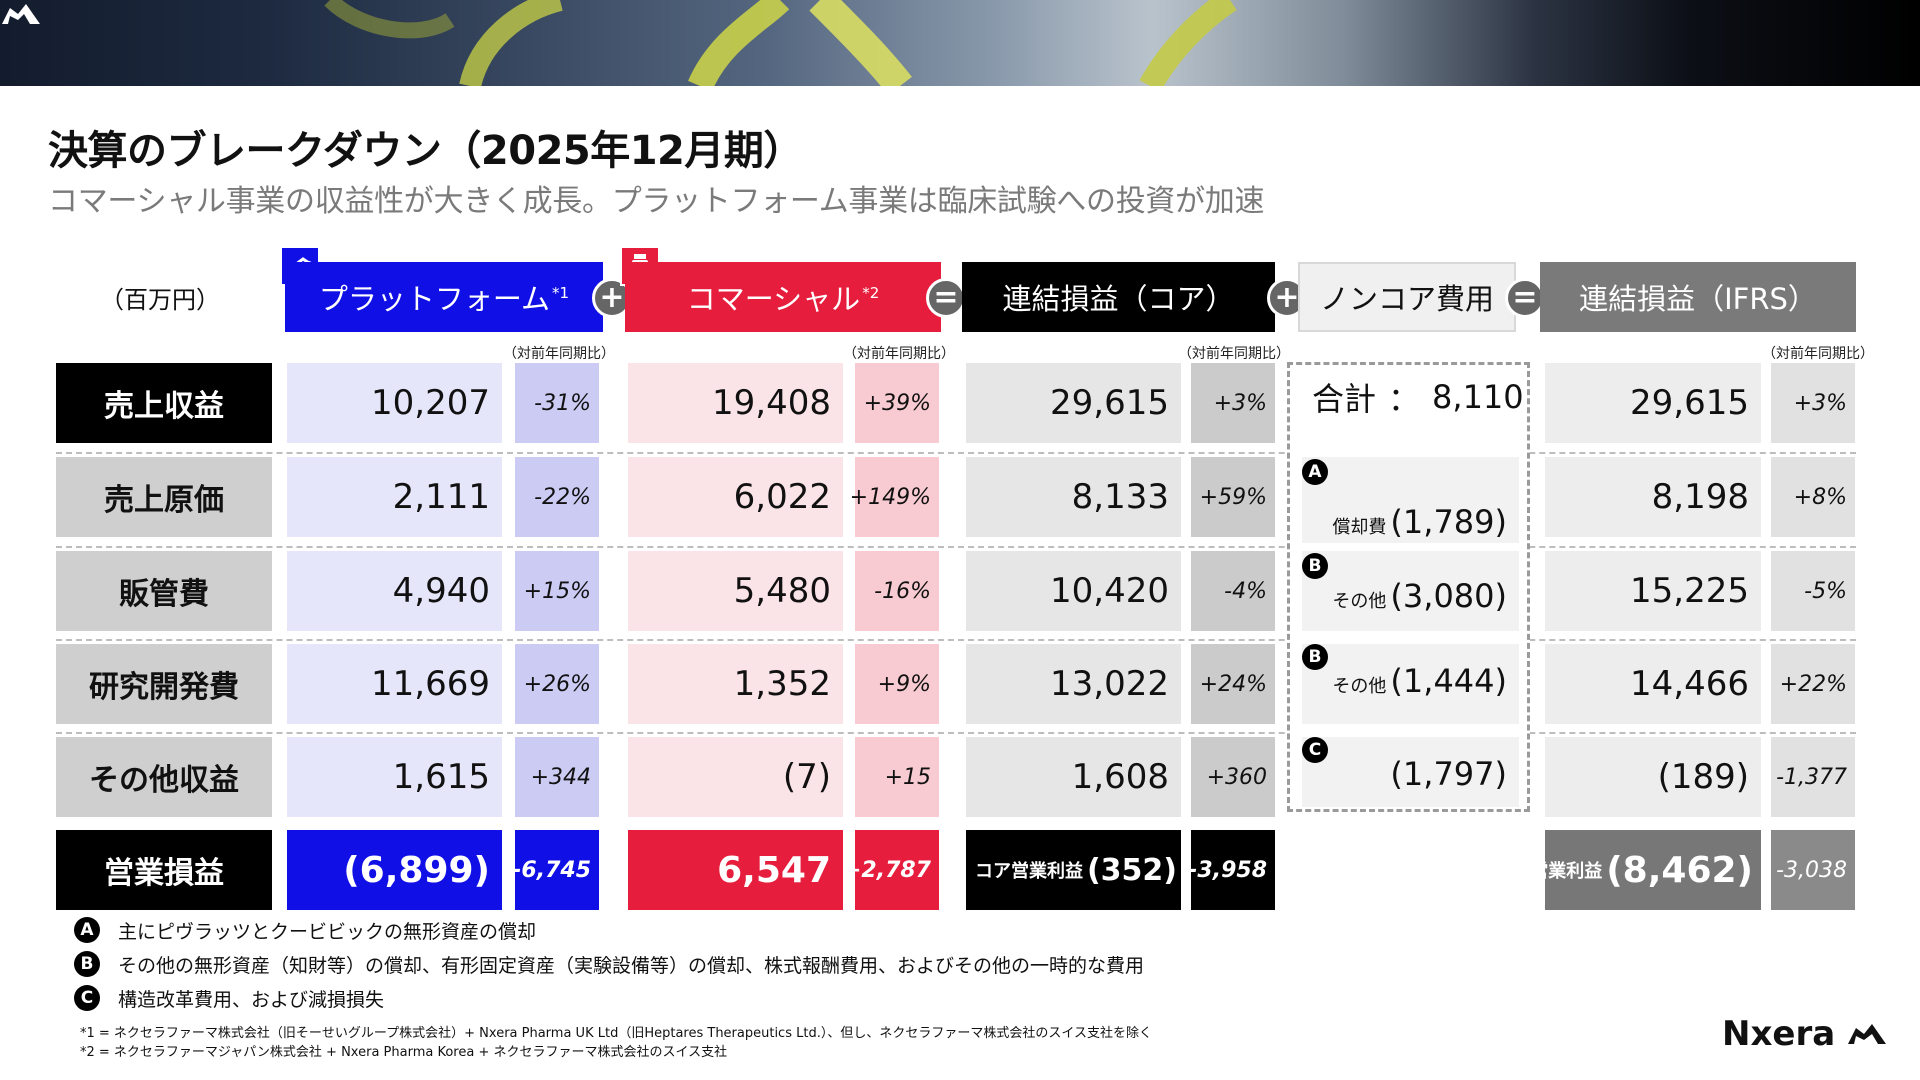 The image size is (1920, 1080). I want to click on row-label-revenue: 売上収益, so click(164, 403).